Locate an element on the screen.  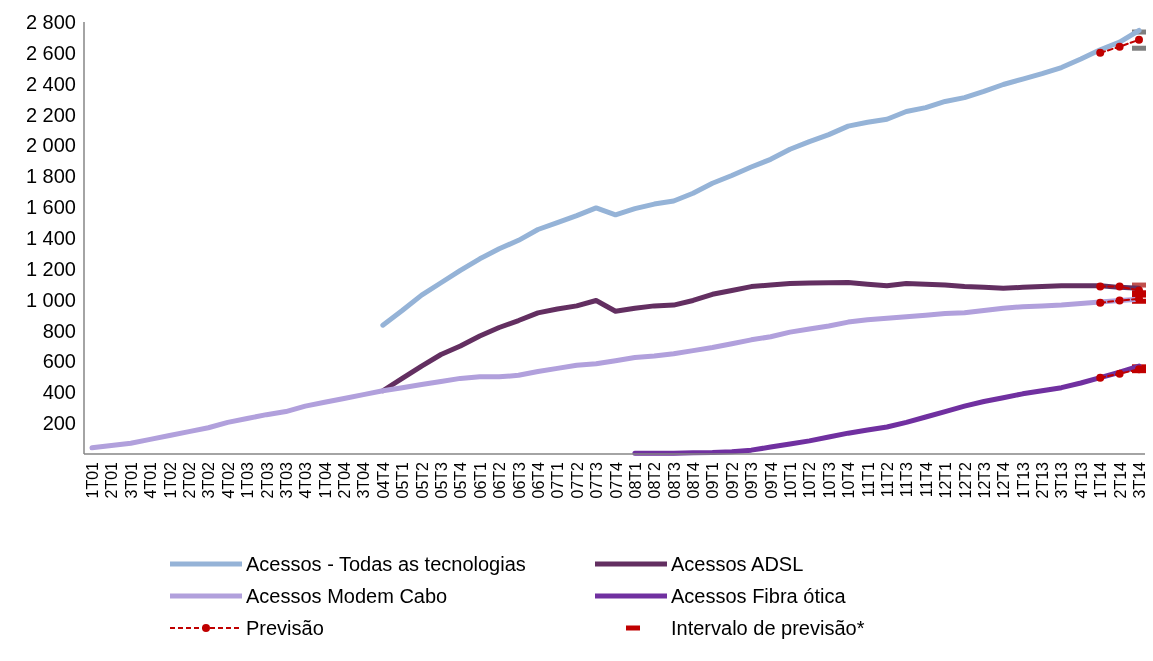
legend-label: Acessos Fibra ótica is located at coordinates (759, 596).